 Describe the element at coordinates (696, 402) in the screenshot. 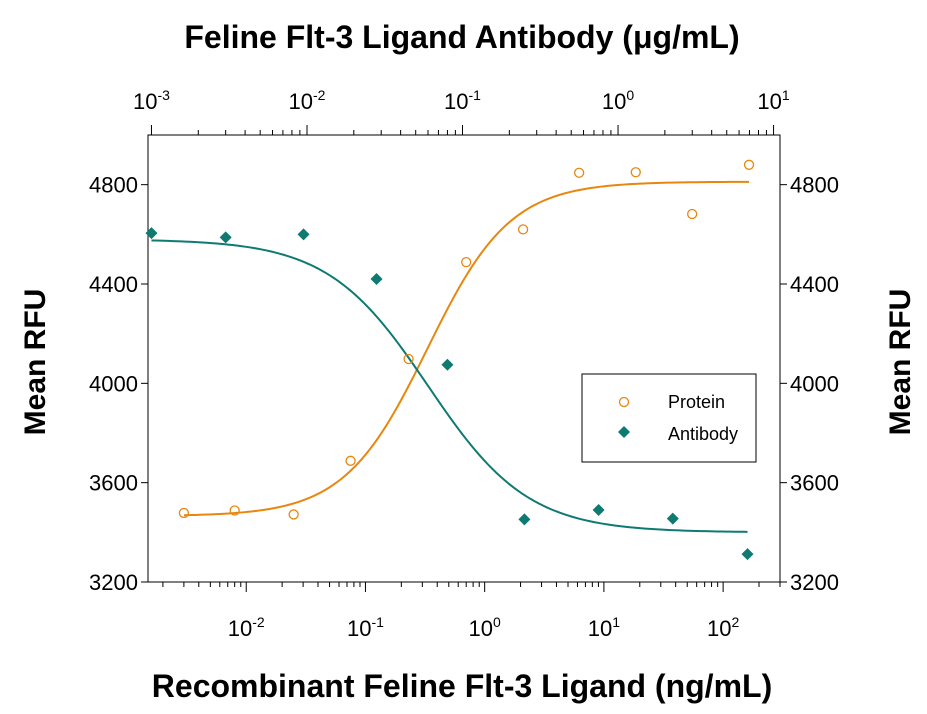

I see `legend-protein-label: Protein` at that location.